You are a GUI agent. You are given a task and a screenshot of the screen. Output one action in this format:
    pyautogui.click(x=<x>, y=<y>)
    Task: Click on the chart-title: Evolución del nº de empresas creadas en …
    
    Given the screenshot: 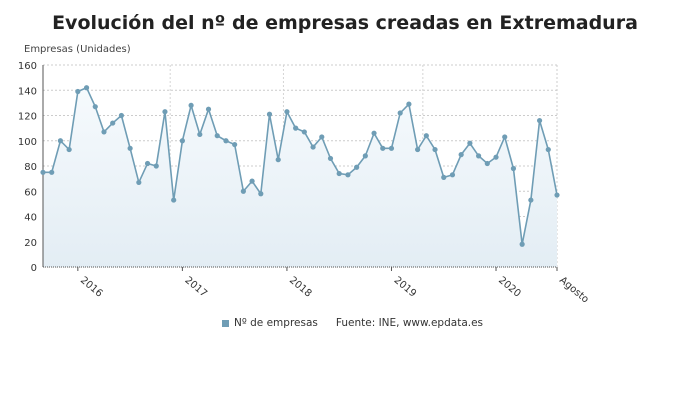 What is the action you would take?
    pyautogui.click(x=345, y=23)
    